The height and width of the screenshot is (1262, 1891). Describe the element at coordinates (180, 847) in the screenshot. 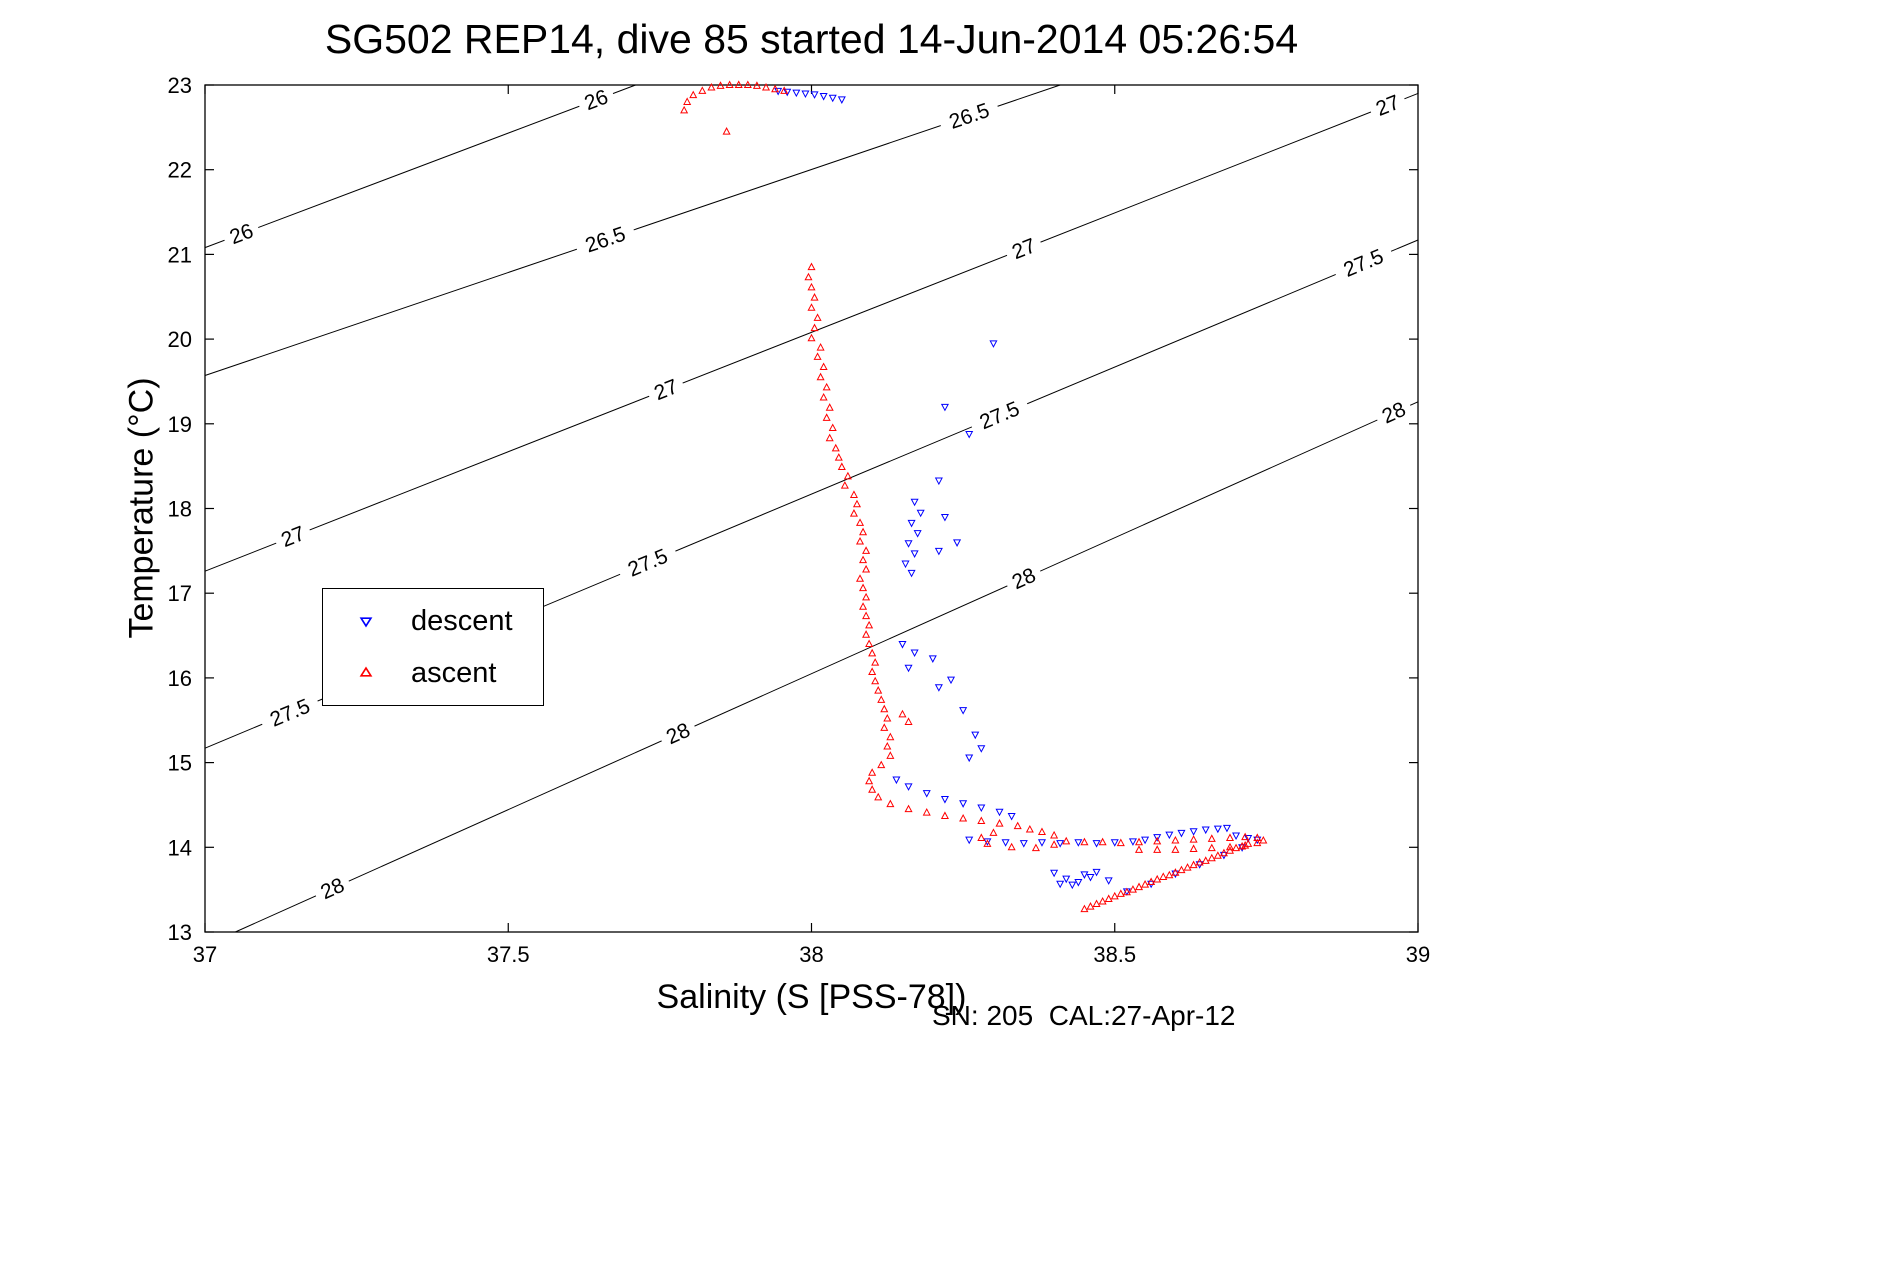

I see `y-tick-label: 14` at that location.